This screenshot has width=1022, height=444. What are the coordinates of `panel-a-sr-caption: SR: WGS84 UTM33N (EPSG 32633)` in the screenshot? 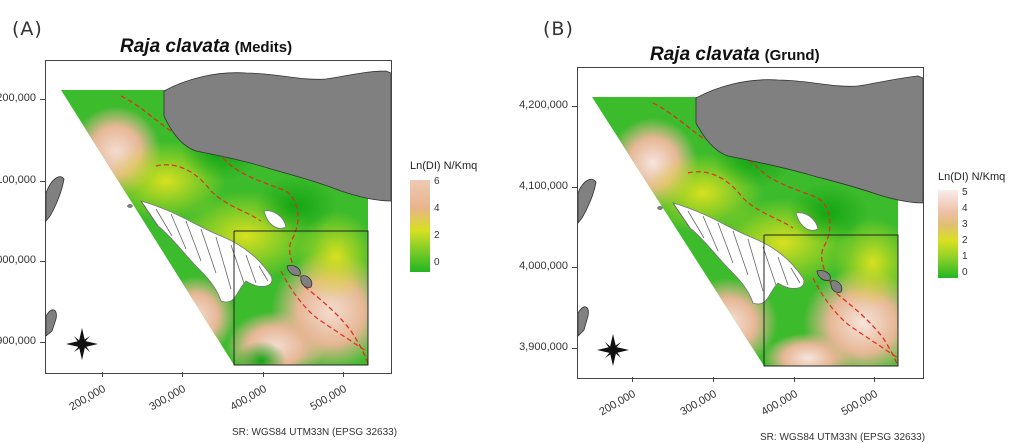 It's located at (315, 432).